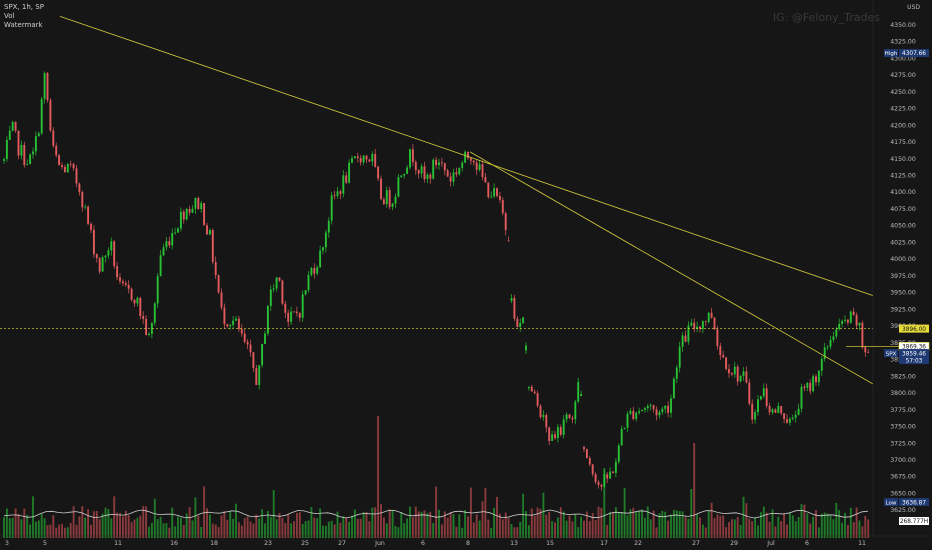 The image size is (932, 550). Describe the element at coordinates (604, 543) in the screenshot. I see `time-tick-label: 17` at that location.